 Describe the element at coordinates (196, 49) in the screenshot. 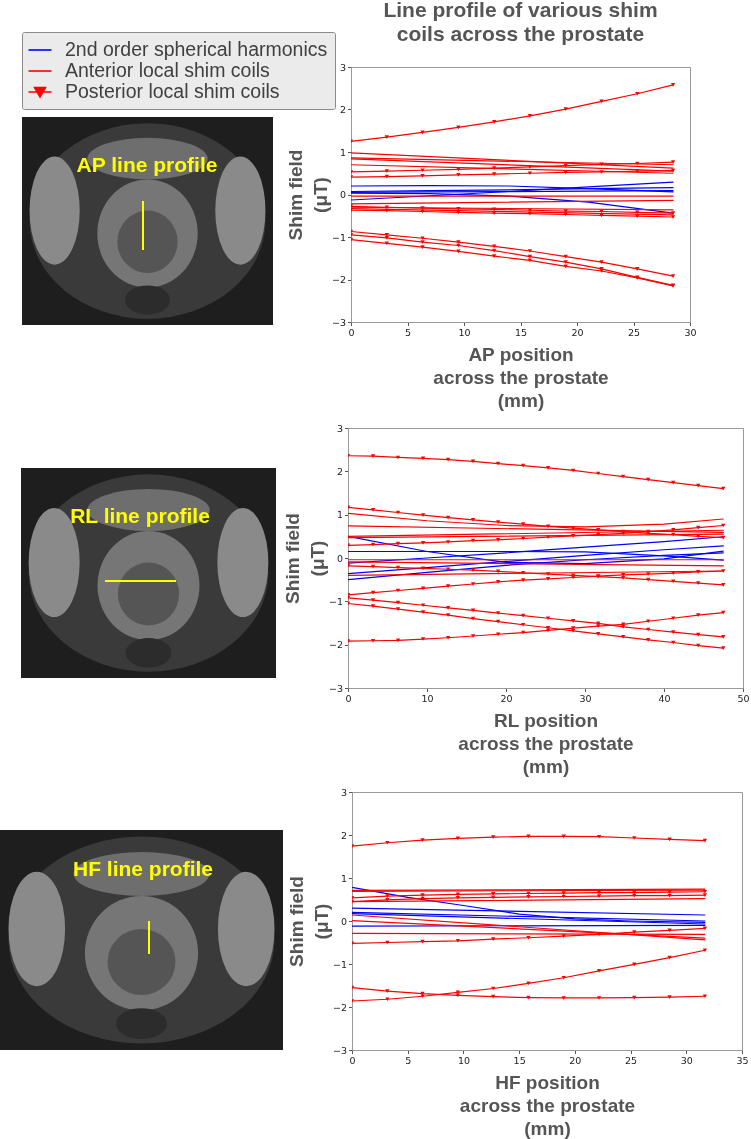

I see `legend-label: 2nd order spherical harmonics` at that location.